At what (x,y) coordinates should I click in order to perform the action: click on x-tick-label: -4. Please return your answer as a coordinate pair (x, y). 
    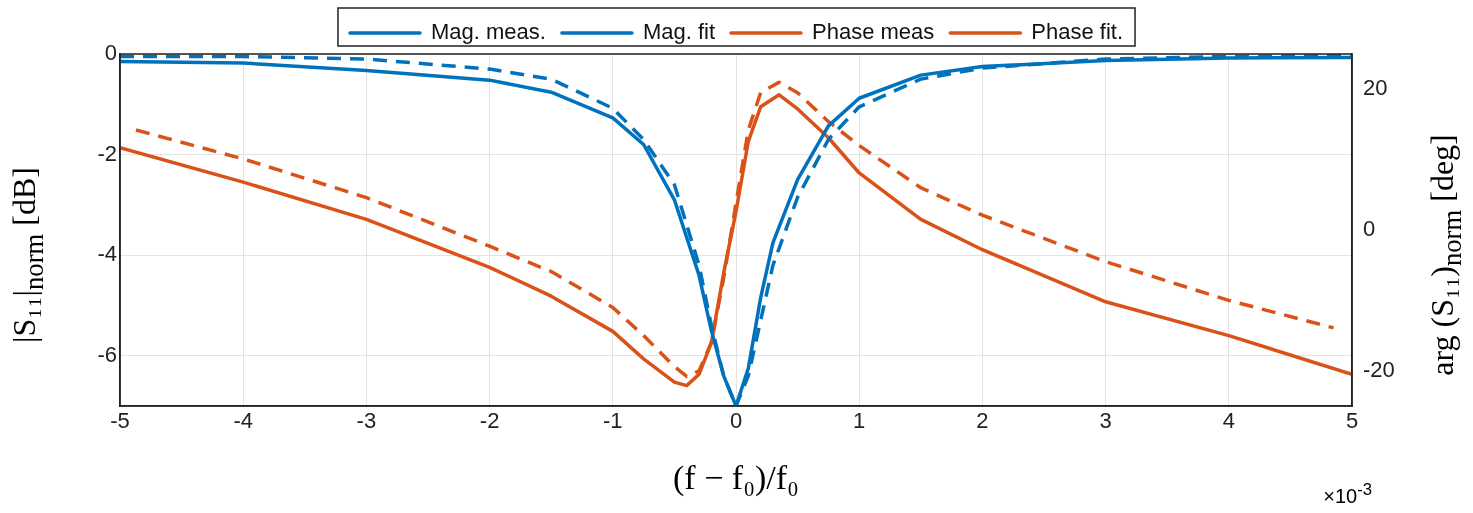
    Looking at the image, I should click on (243, 421).